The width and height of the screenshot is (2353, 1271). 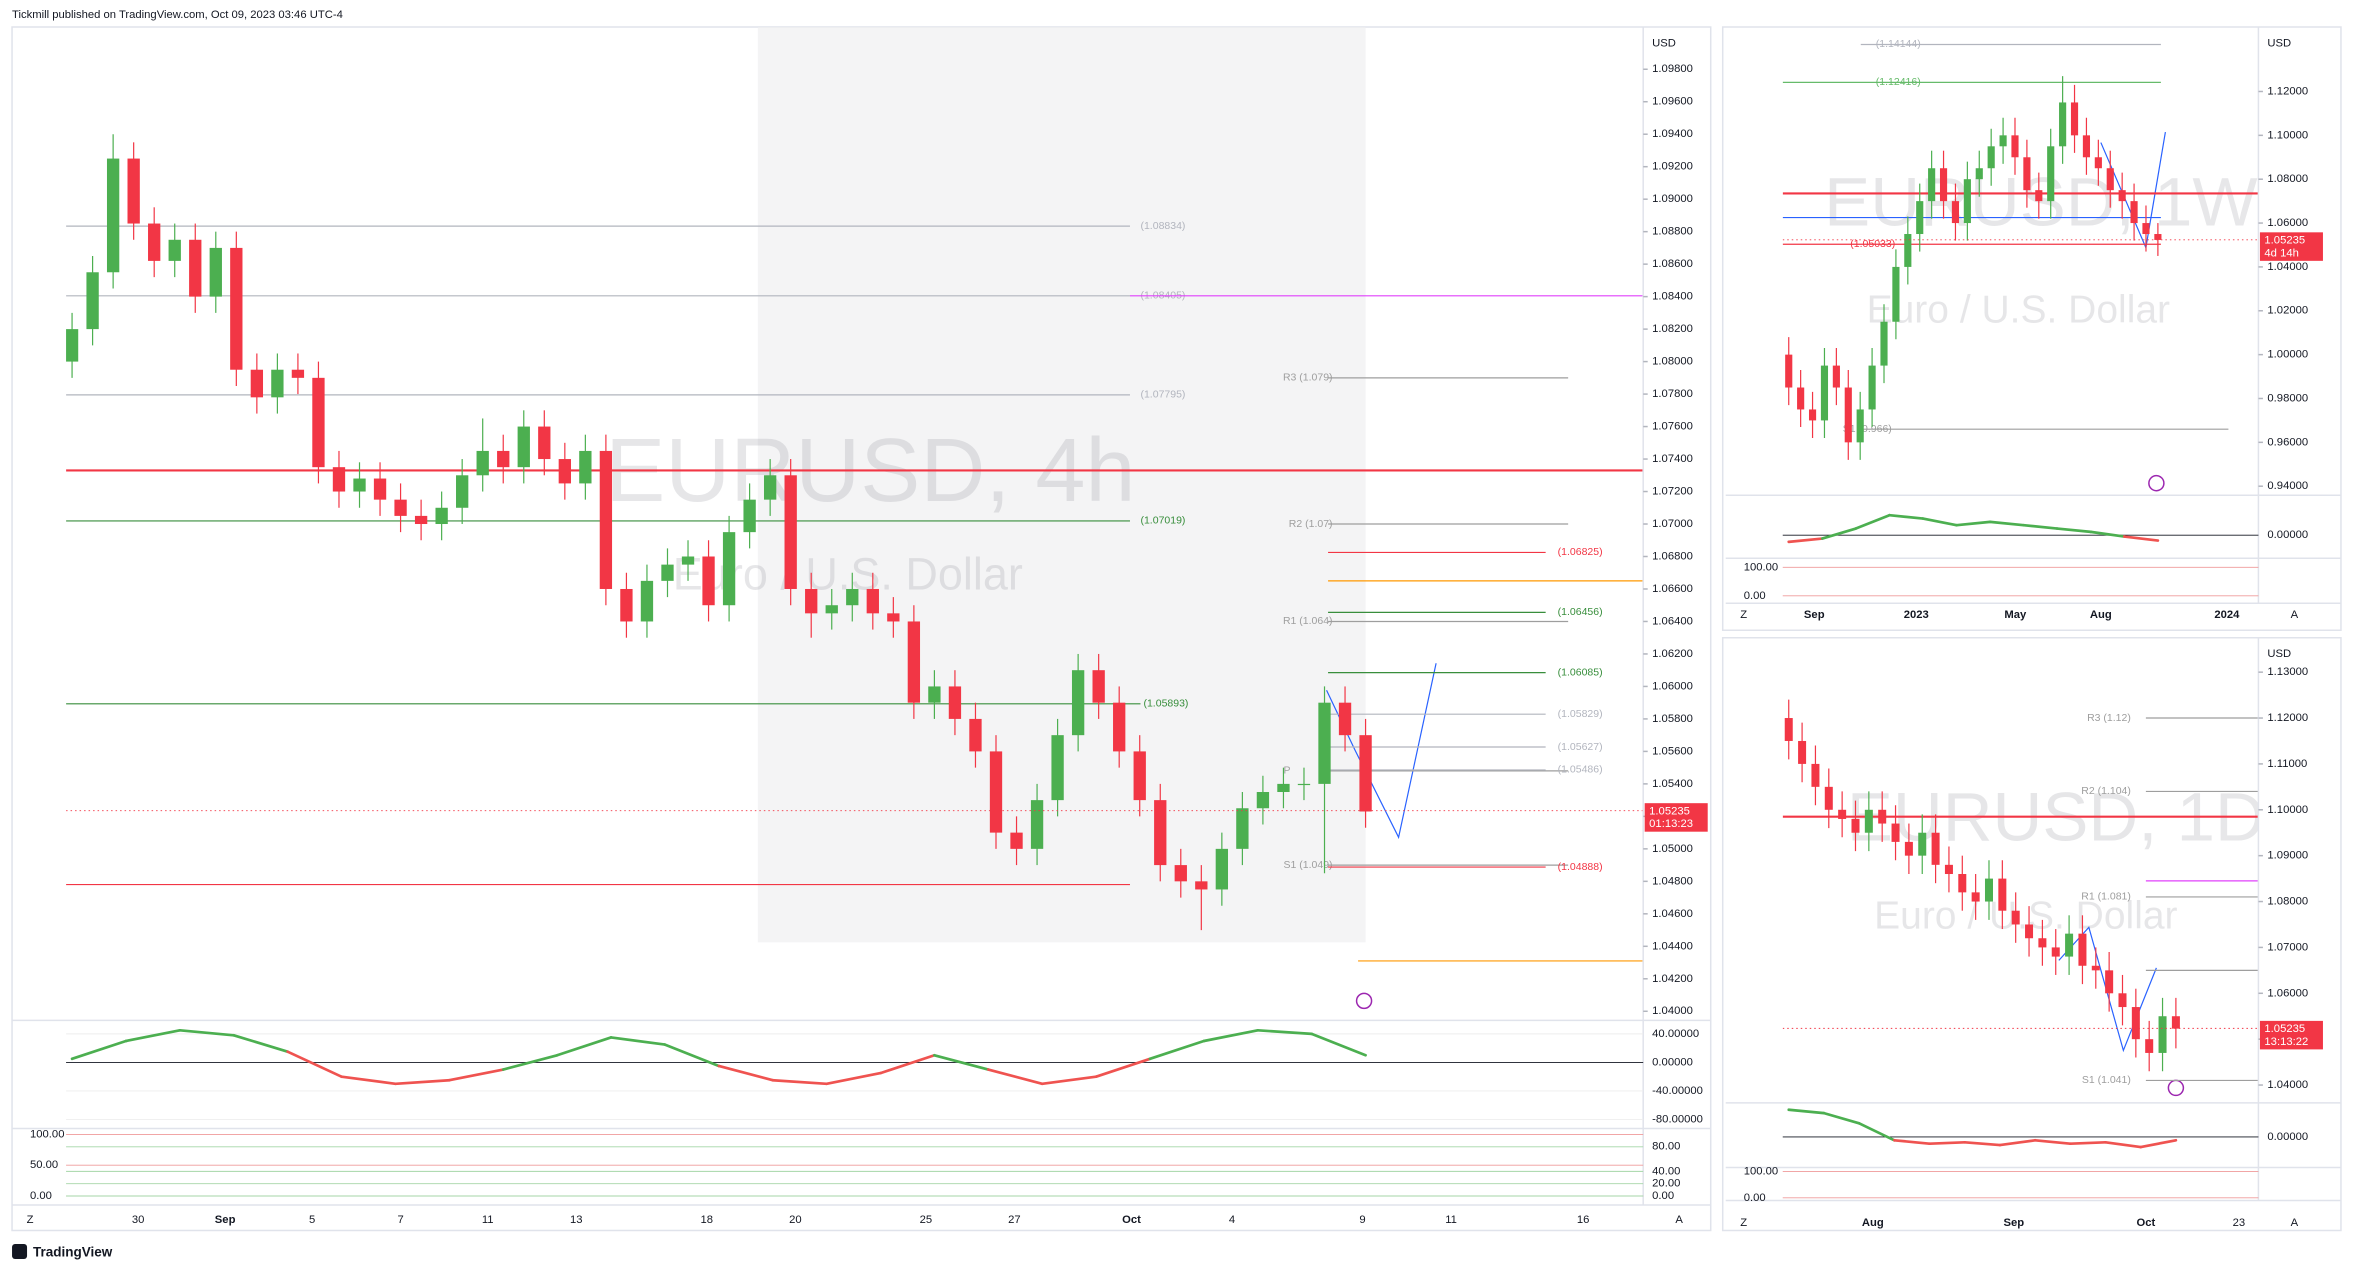 What do you see at coordinates (1677, 1091) in the screenshot?
I see `osc-tick-label: -40.00000` at bounding box center [1677, 1091].